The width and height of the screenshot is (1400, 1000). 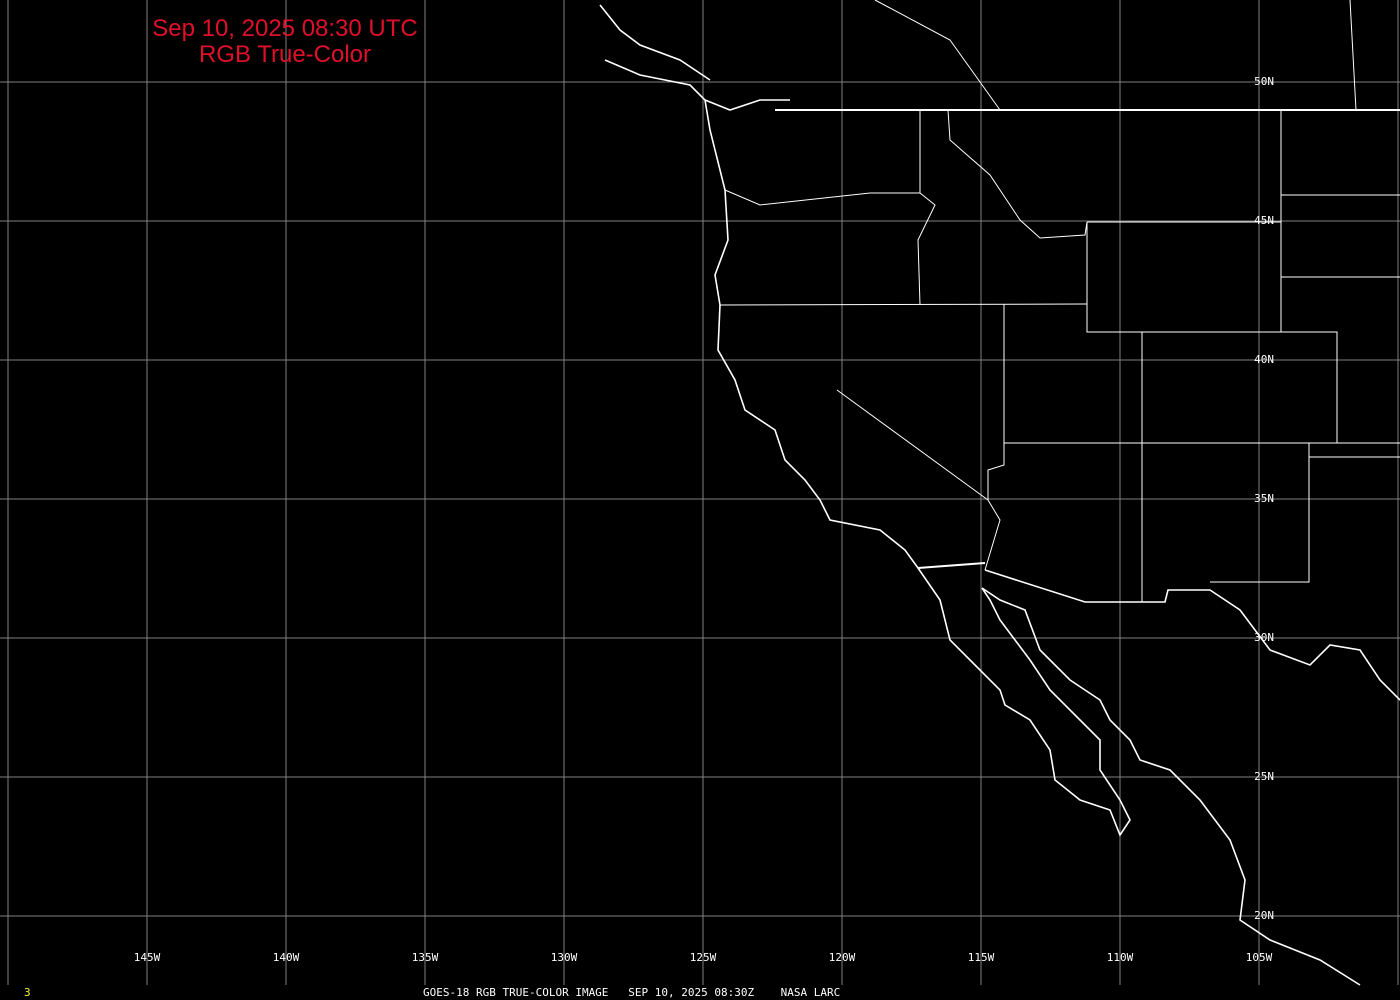 I want to click on frame-number: 3, so click(x=27, y=992).